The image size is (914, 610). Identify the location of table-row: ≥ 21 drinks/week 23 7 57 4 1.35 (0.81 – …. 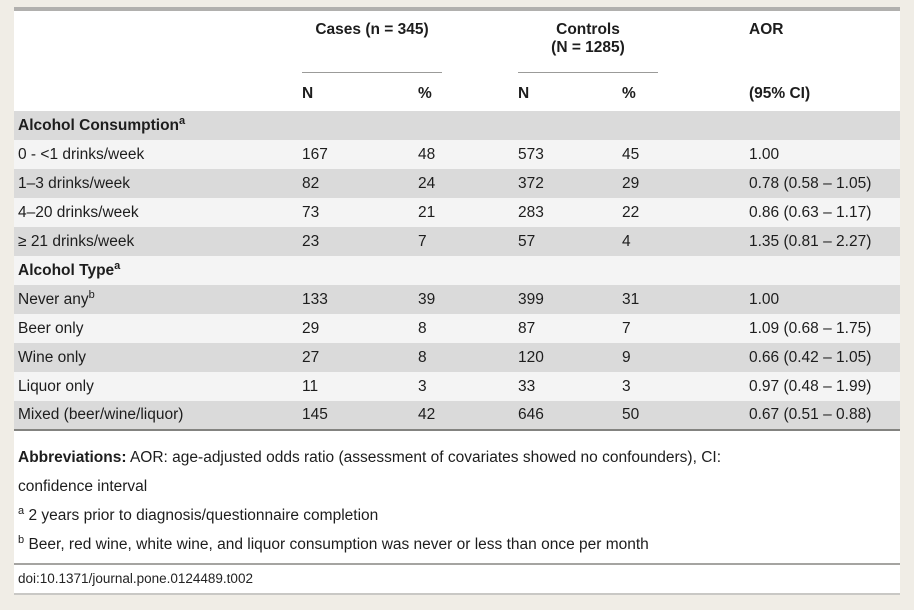
(457, 241).